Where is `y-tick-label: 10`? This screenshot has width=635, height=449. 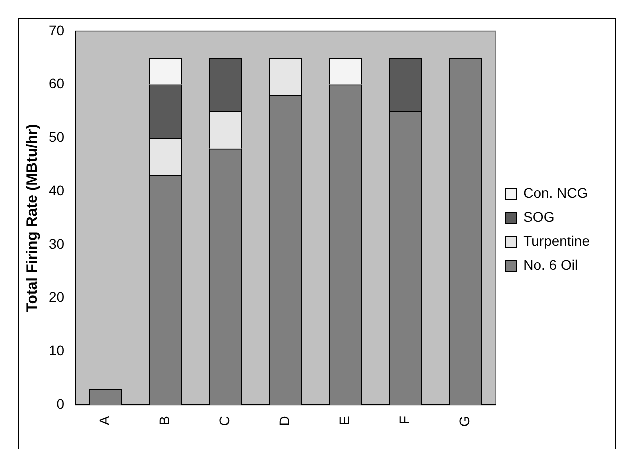 y-tick-label: 10 is located at coordinates (56, 350).